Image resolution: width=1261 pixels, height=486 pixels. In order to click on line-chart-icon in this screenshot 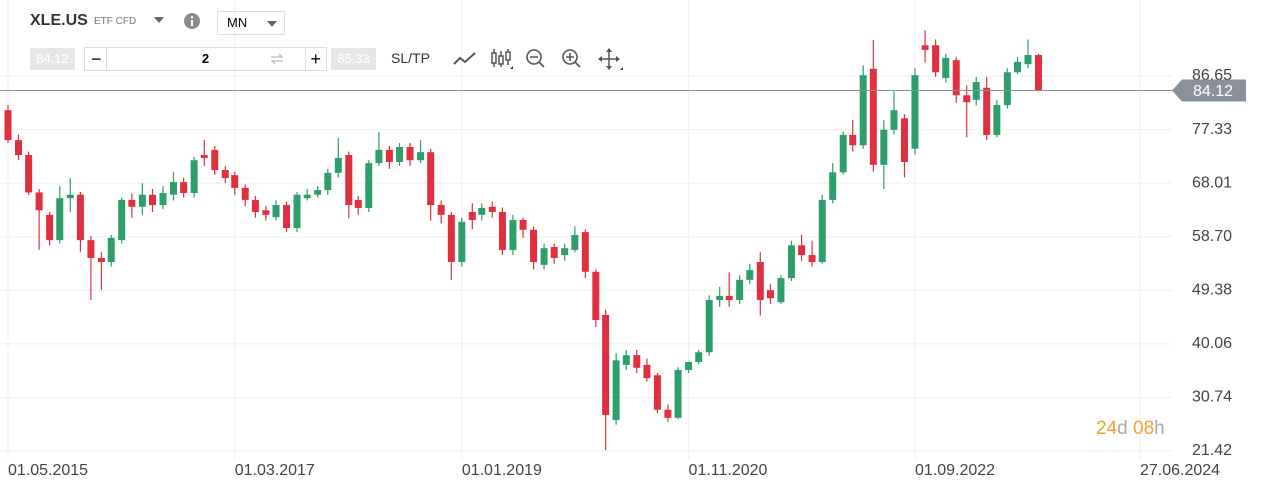, I will do `click(464, 58)`.